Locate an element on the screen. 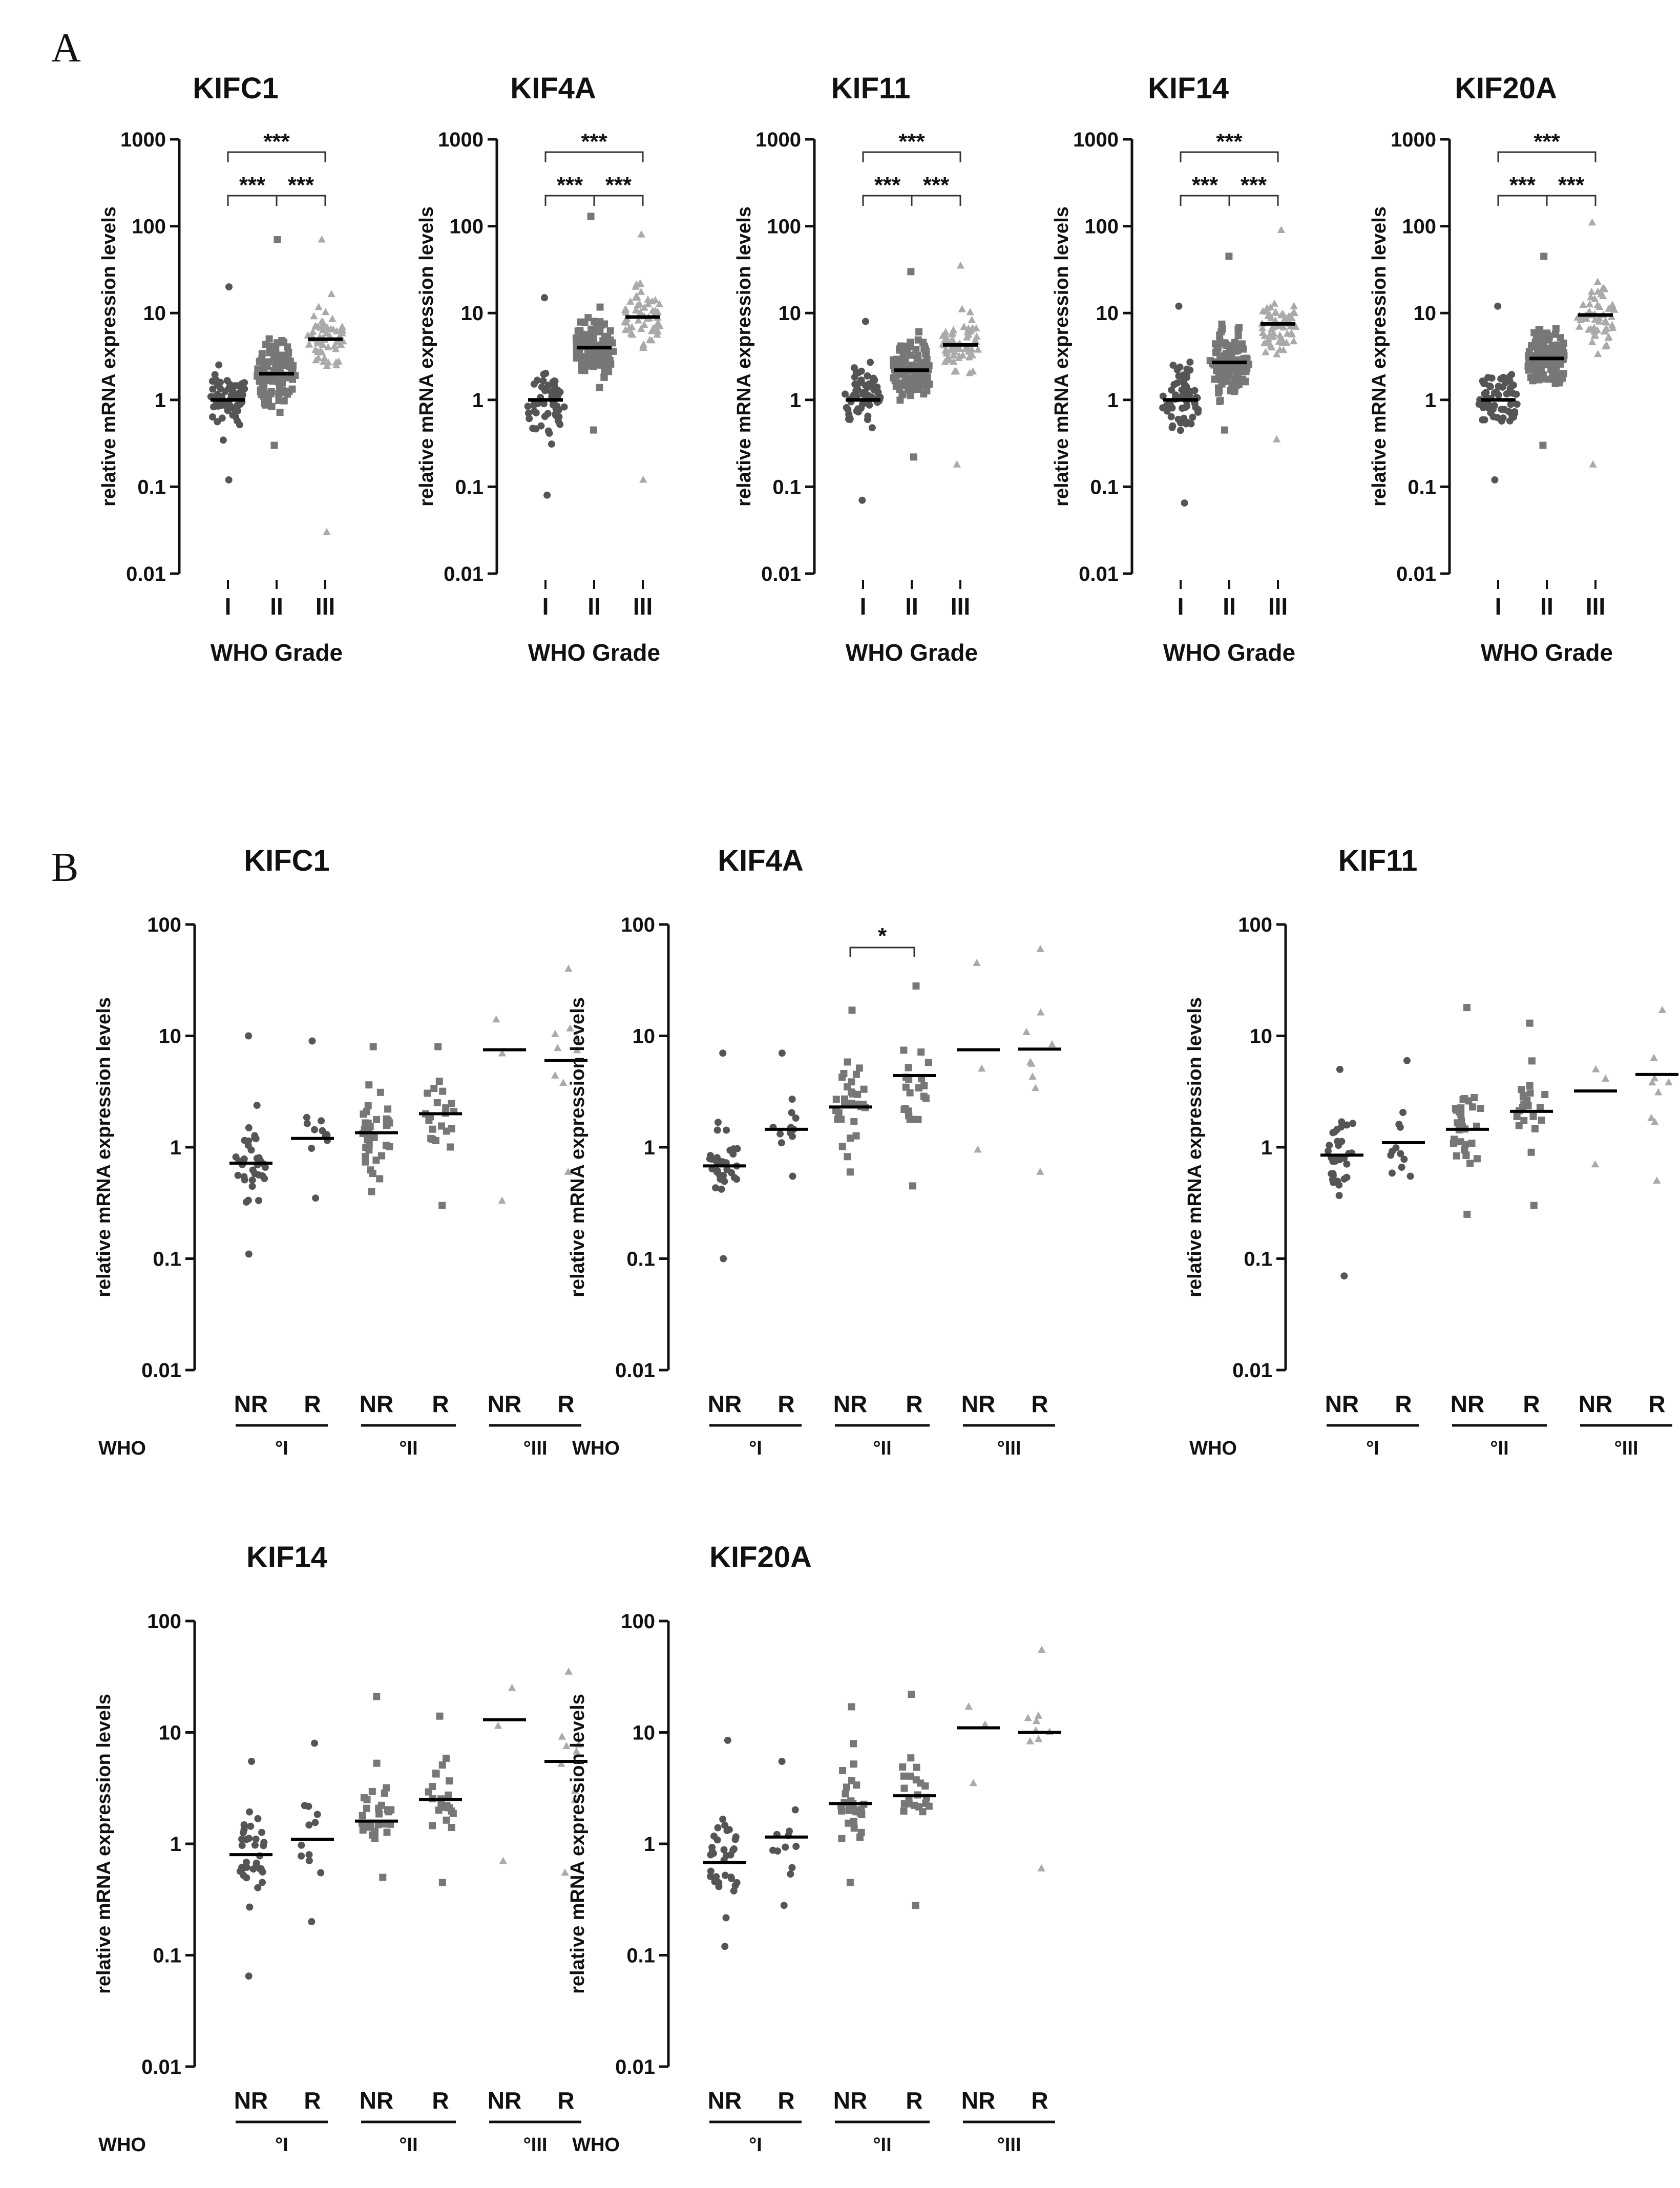 The image size is (1680, 2188). group-label: °I is located at coordinates (1372, 1448).